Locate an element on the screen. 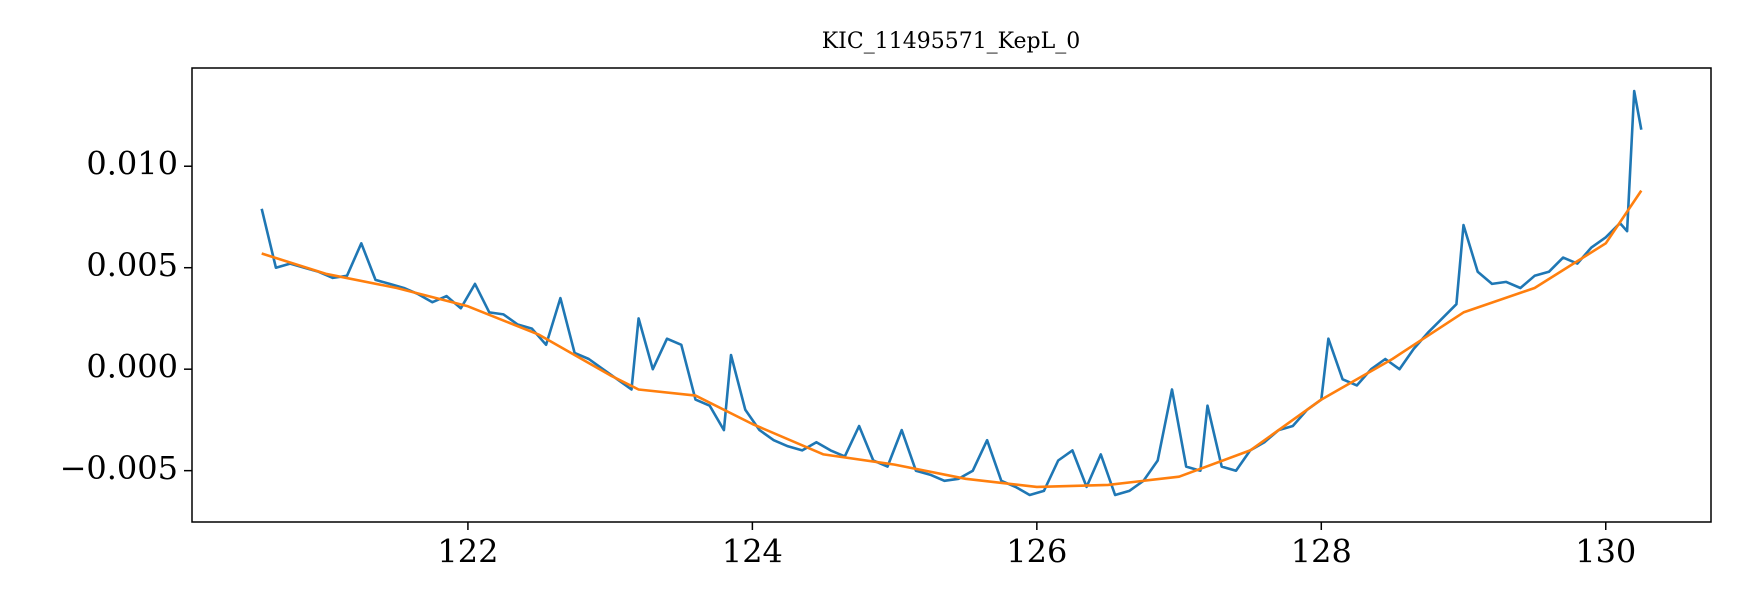 The height and width of the screenshot is (609, 1739). y-tick-label: 0.000 is located at coordinates (132, 367).